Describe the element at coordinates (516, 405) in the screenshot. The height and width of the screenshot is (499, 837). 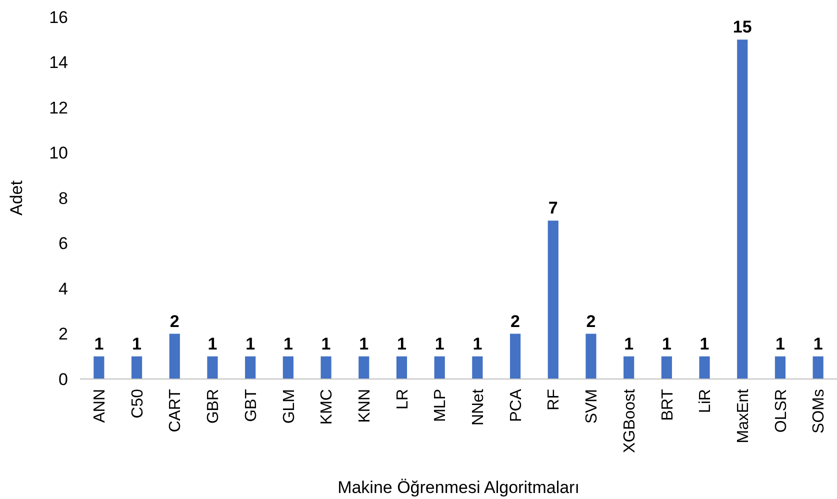
I see `x-tick-label: PCA` at that location.